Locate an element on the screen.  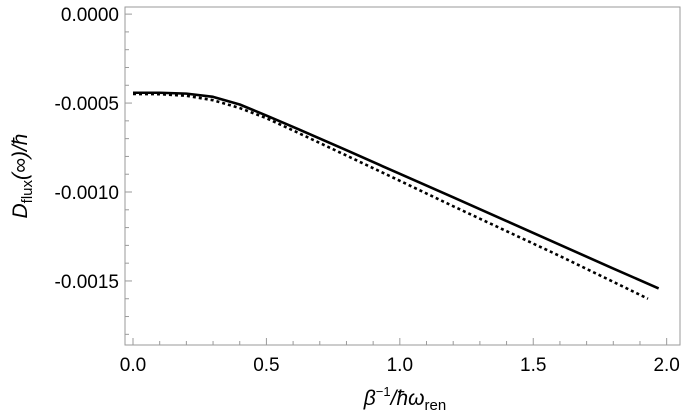
x-tick-label: 0.5 is located at coordinates (266, 365).